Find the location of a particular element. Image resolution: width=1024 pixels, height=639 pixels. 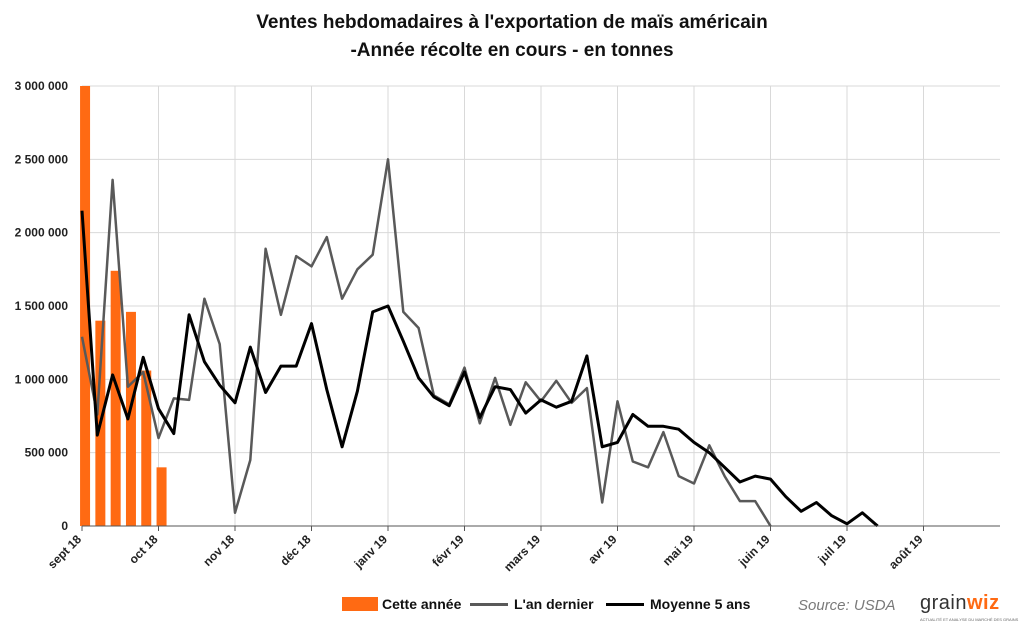

y-tick-label-4: 2 000 000 is located at coordinates (42, 233).